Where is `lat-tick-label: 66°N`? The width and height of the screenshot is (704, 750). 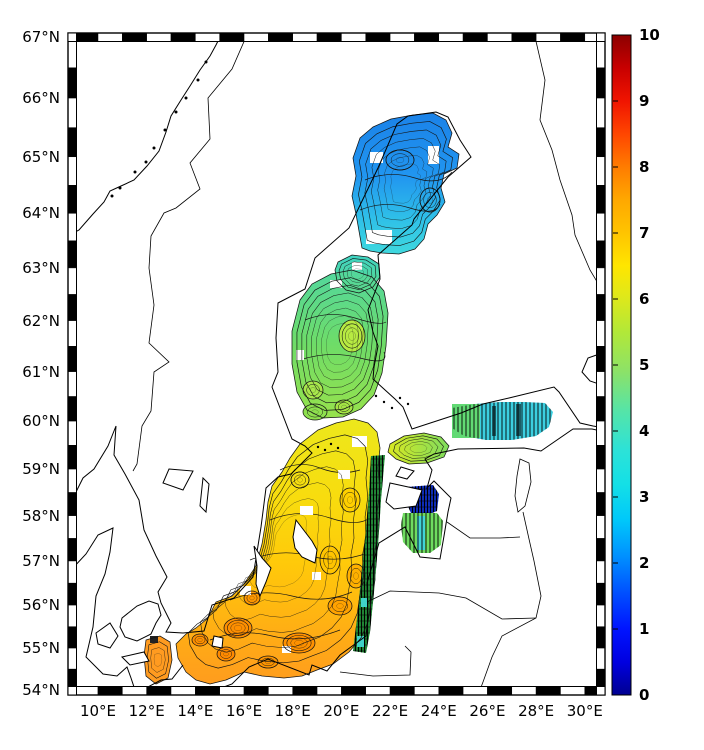 lat-tick-label: 66°N is located at coordinates (41, 98).